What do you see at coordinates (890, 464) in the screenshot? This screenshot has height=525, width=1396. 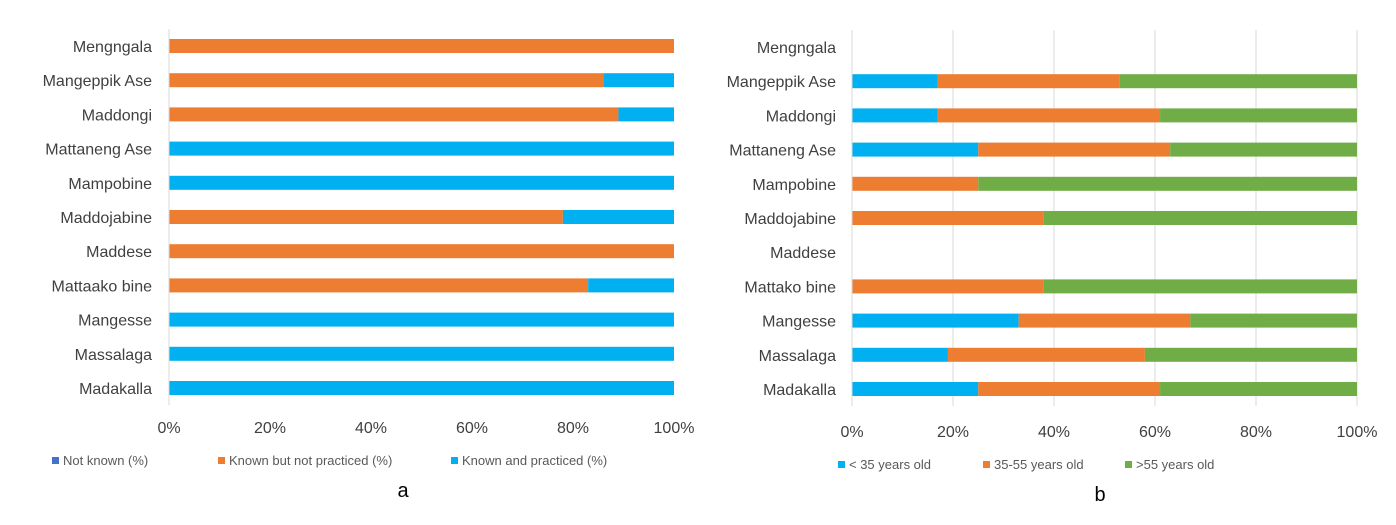 I see `legend-label: < 35 years old` at bounding box center [890, 464].